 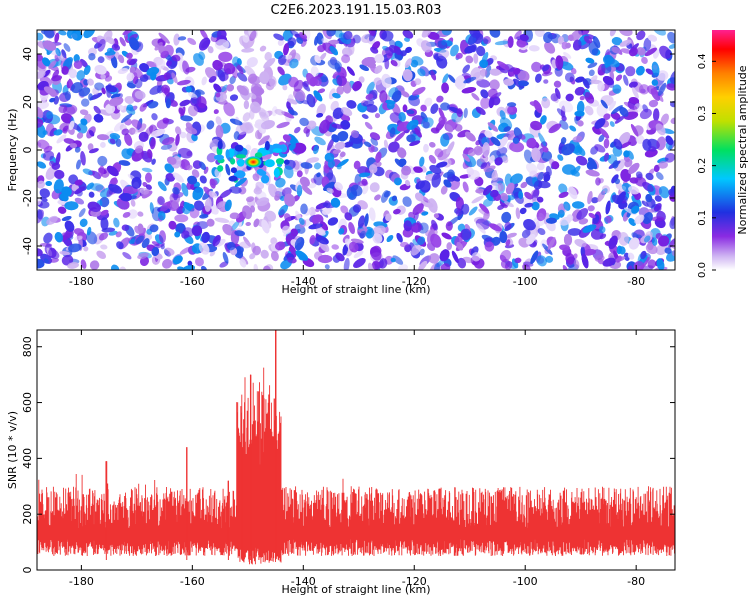 What do you see at coordinates (27, 402) in the screenshot?
I see `snr-ytick-label: 600` at bounding box center [27, 402].